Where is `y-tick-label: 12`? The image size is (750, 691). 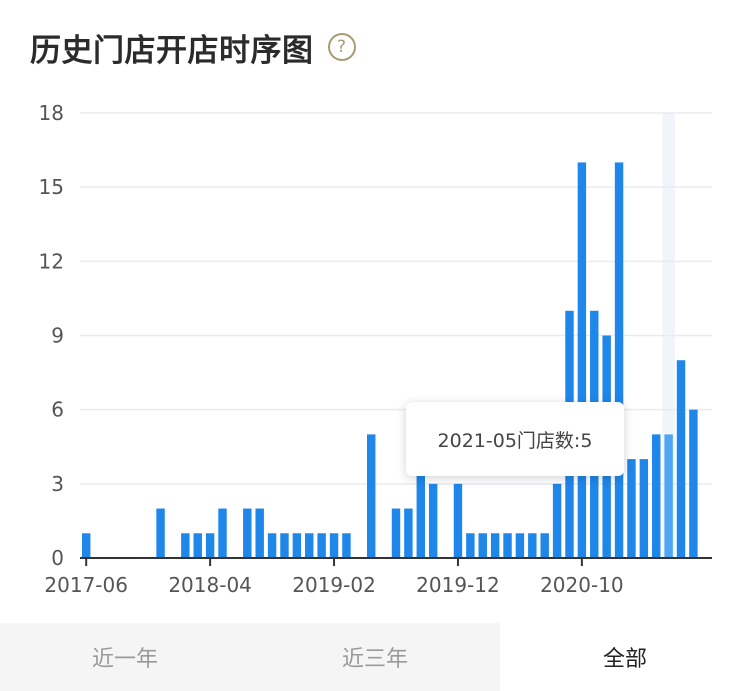 y-tick-label: 12 is located at coordinates (51, 261).